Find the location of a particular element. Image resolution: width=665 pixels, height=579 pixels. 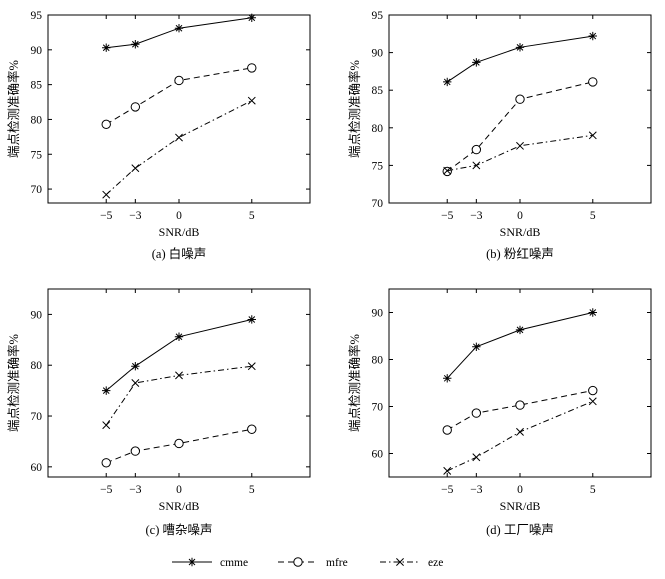

legend-label-mfre: mfre is located at coordinates (337, 563).